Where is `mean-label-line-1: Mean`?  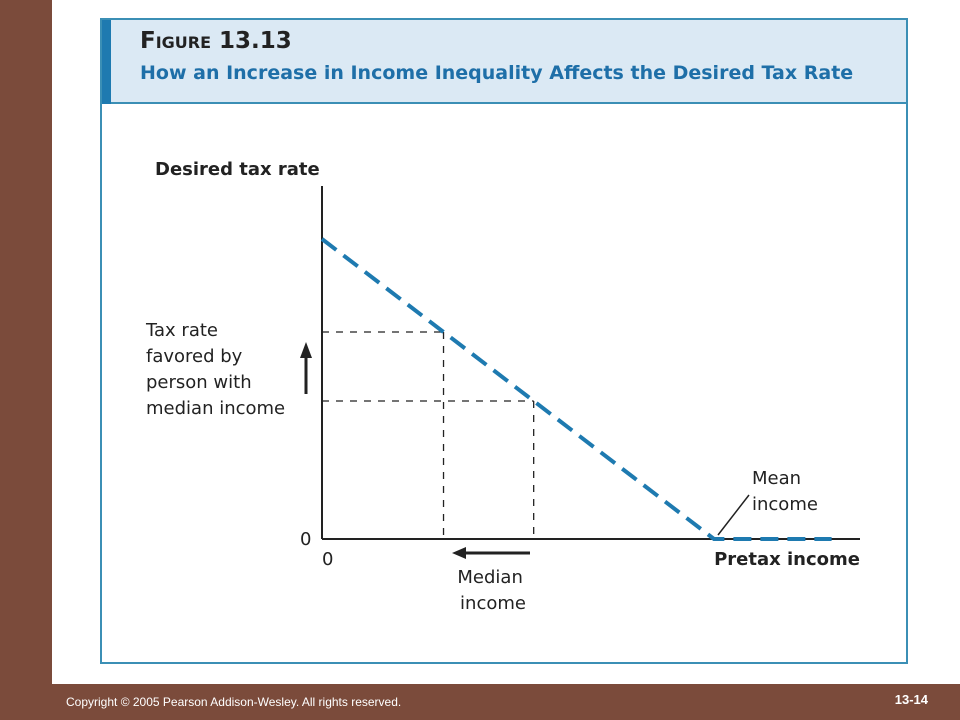 mean-label-line-1: Mean is located at coordinates (776, 478).